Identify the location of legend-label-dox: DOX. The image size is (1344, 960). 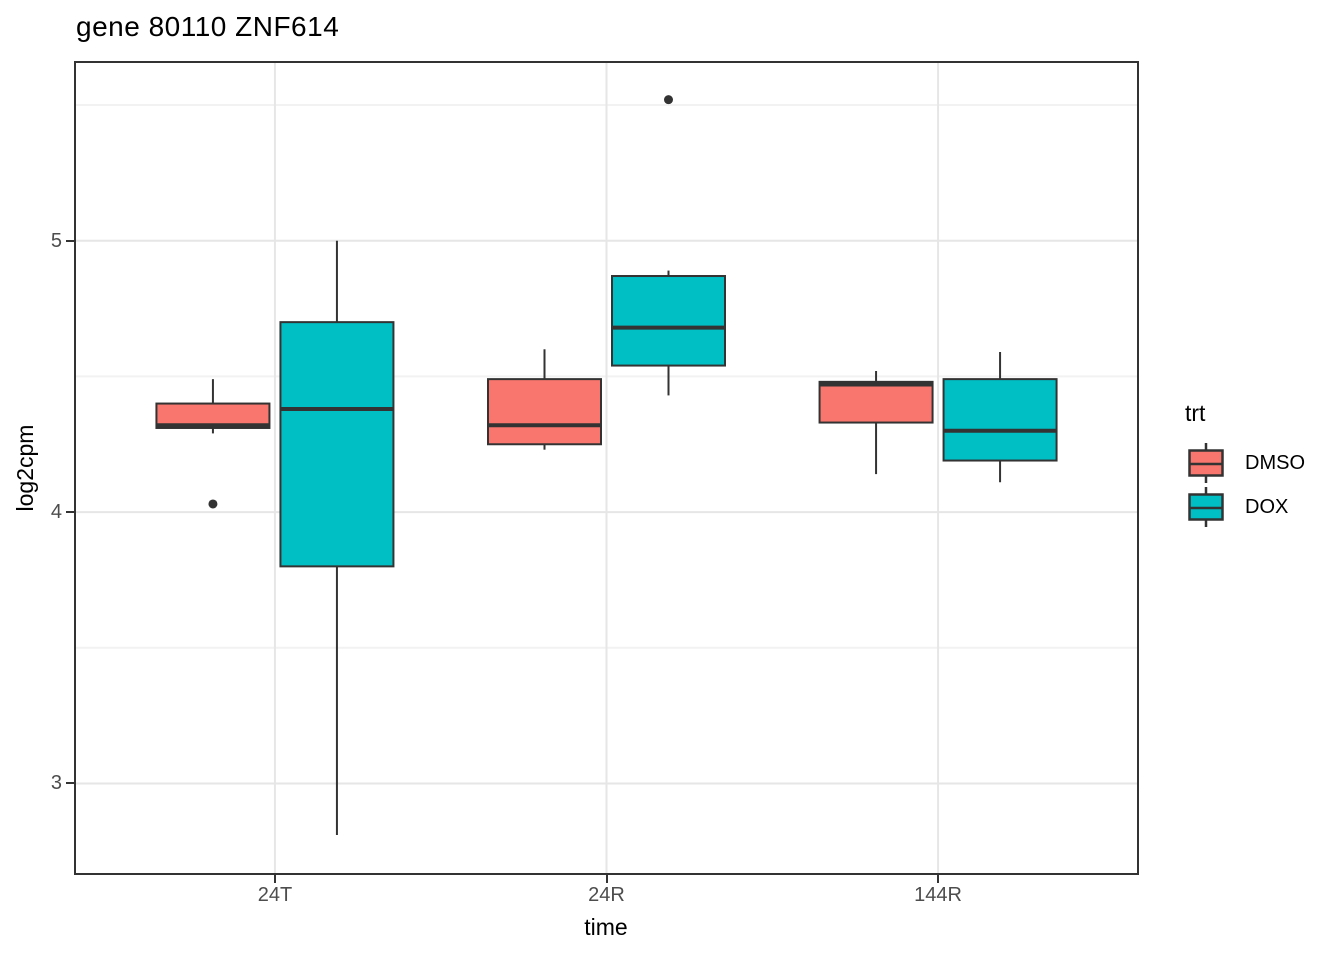
(1267, 506).